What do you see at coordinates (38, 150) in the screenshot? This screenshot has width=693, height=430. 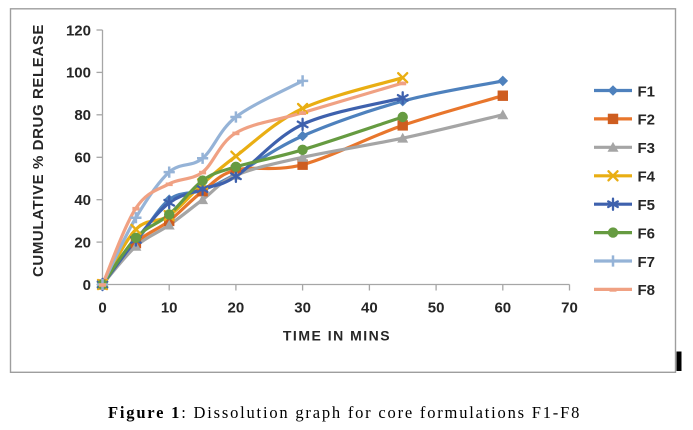 I see `svg-text: CUMULATIVE % DRUG RELEASE` at bounding box center [38, 150].